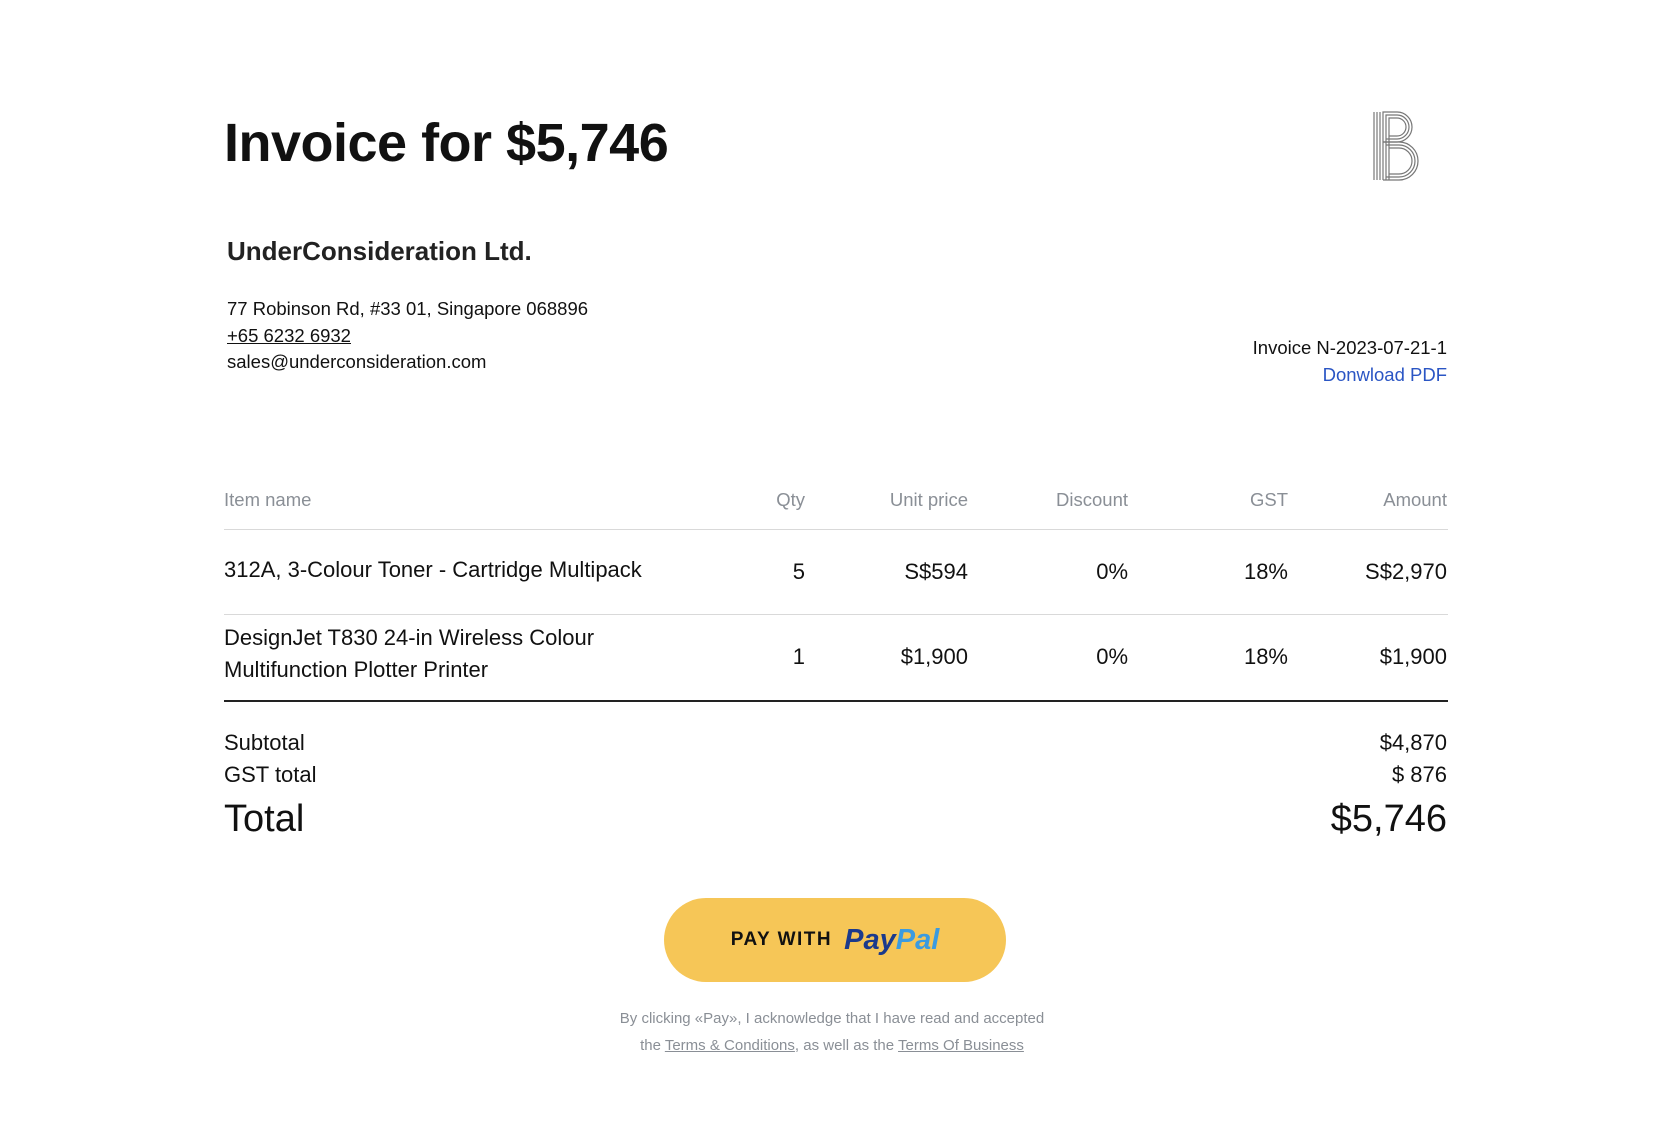  What do you see at coordinates (1396, 146) in the screenshot?
I see `company-logo` at bounding box center [1396, 146].